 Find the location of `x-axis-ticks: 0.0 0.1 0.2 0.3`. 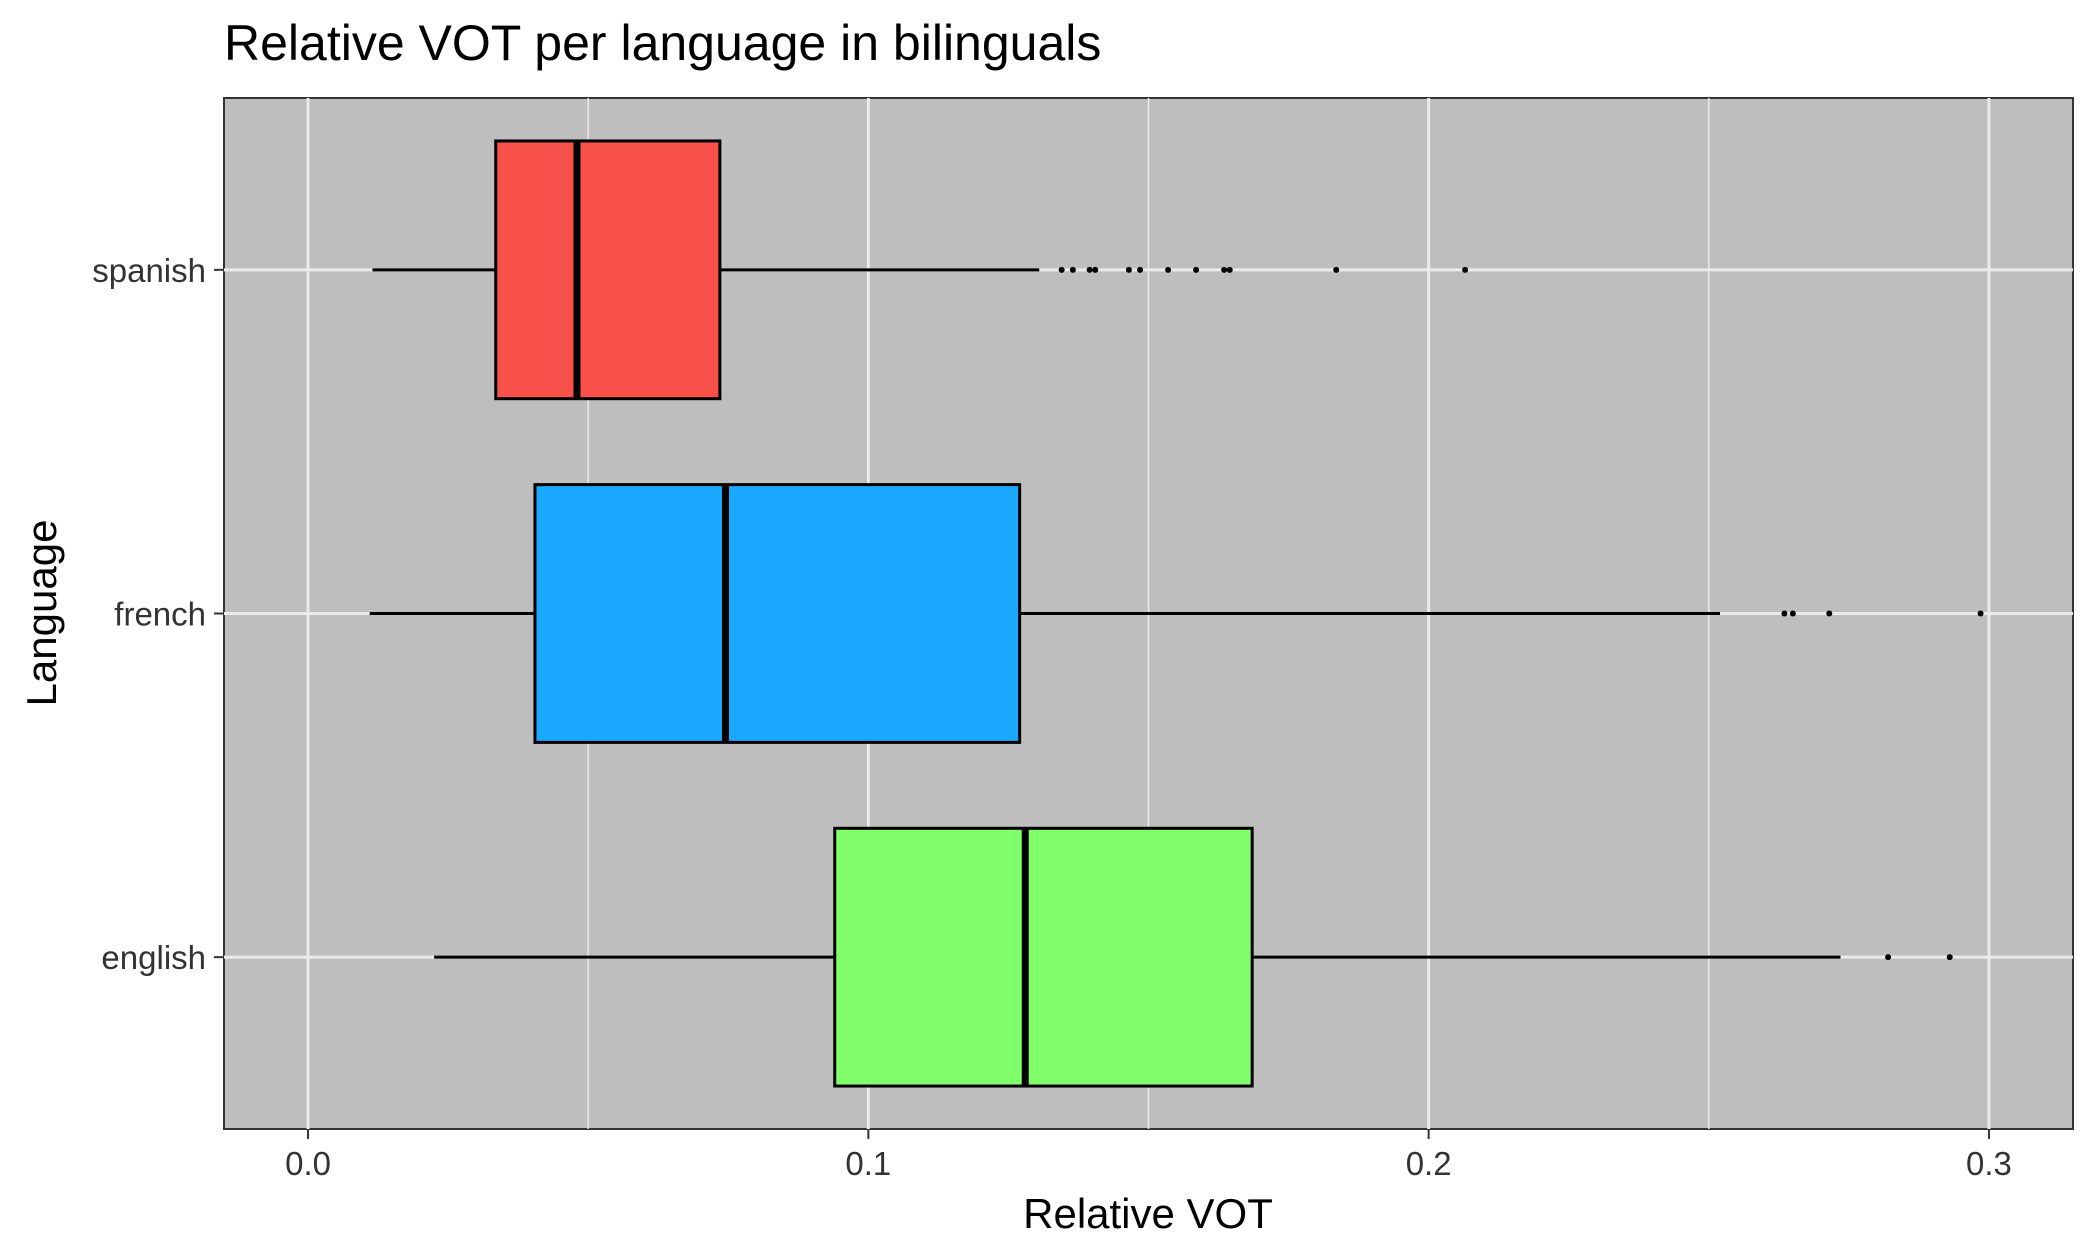

x-axis-ticks: 0.0 0.1 0.2 0.3 is located at coordinates (1148, 1155).